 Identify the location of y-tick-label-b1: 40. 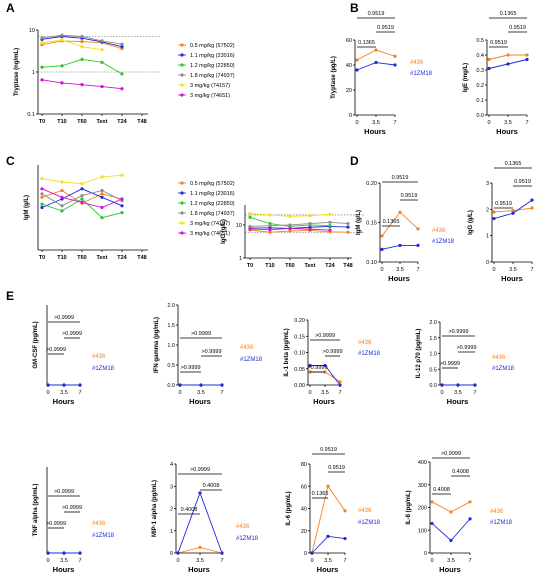
(349, 66).